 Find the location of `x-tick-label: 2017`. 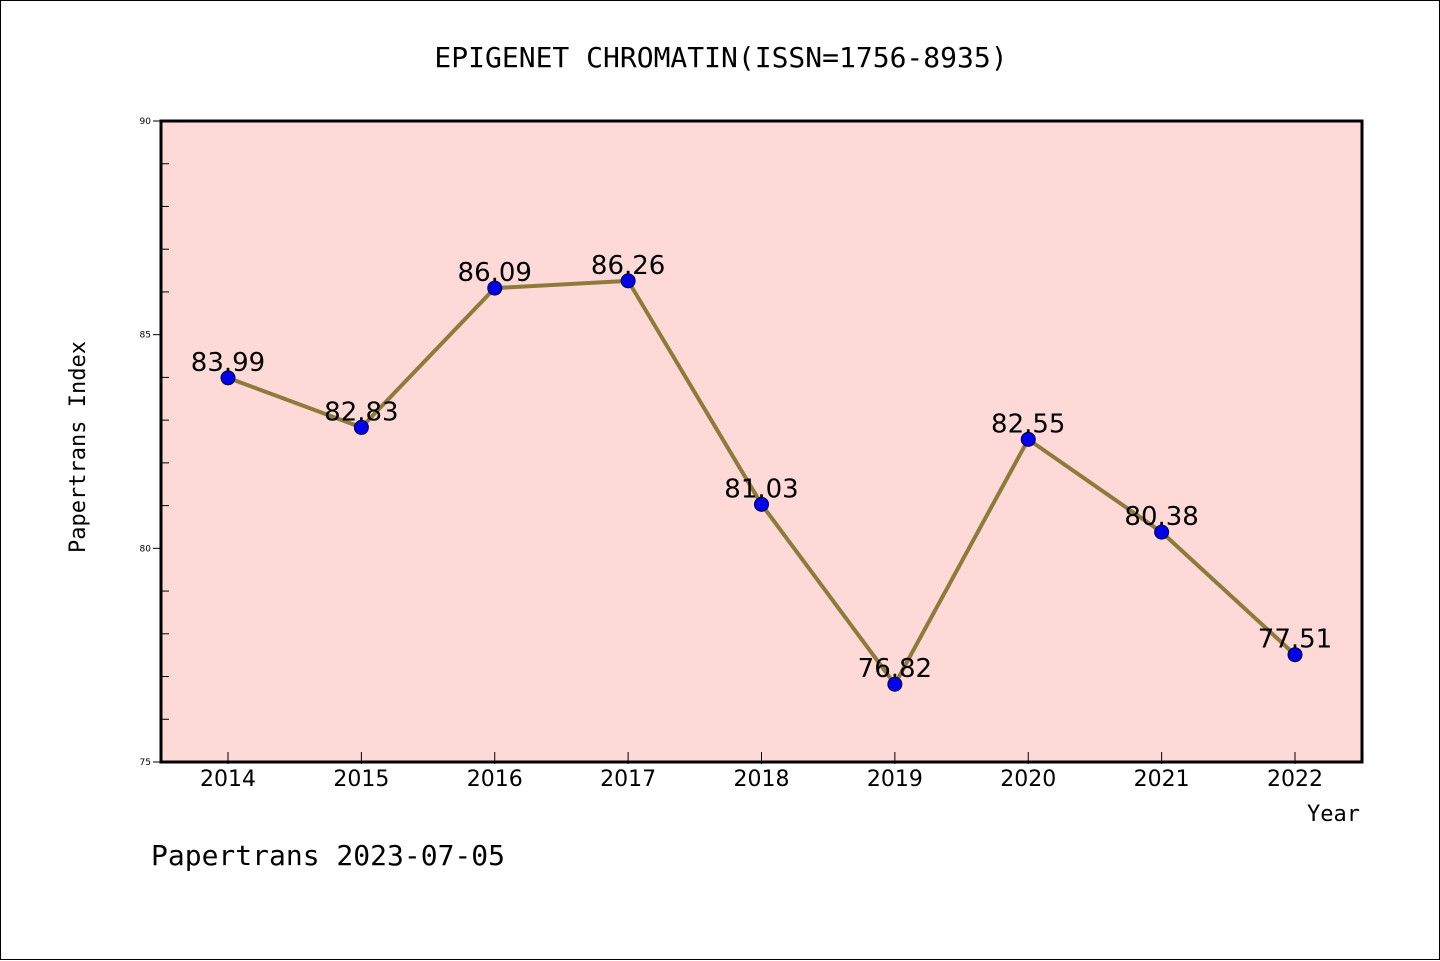

x-tick-label: 2017 is located at coordinates (628, 779).